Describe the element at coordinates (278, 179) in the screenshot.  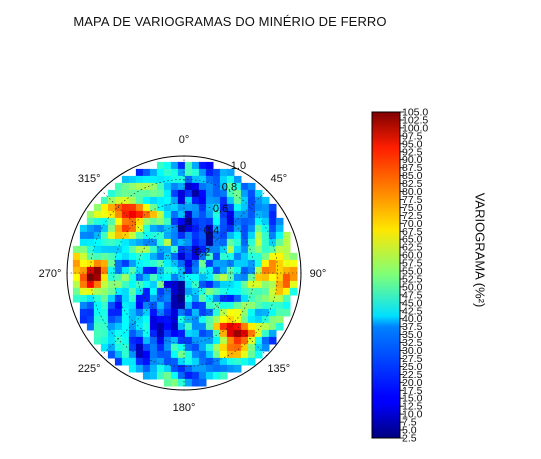
I see `angular-tick-label: 45°` at that location.